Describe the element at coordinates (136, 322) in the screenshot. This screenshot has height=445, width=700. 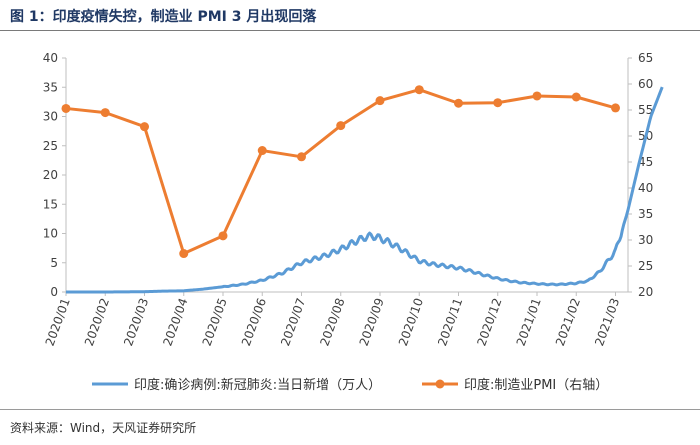
I see `x-tick-label: 2020/03` at that location.